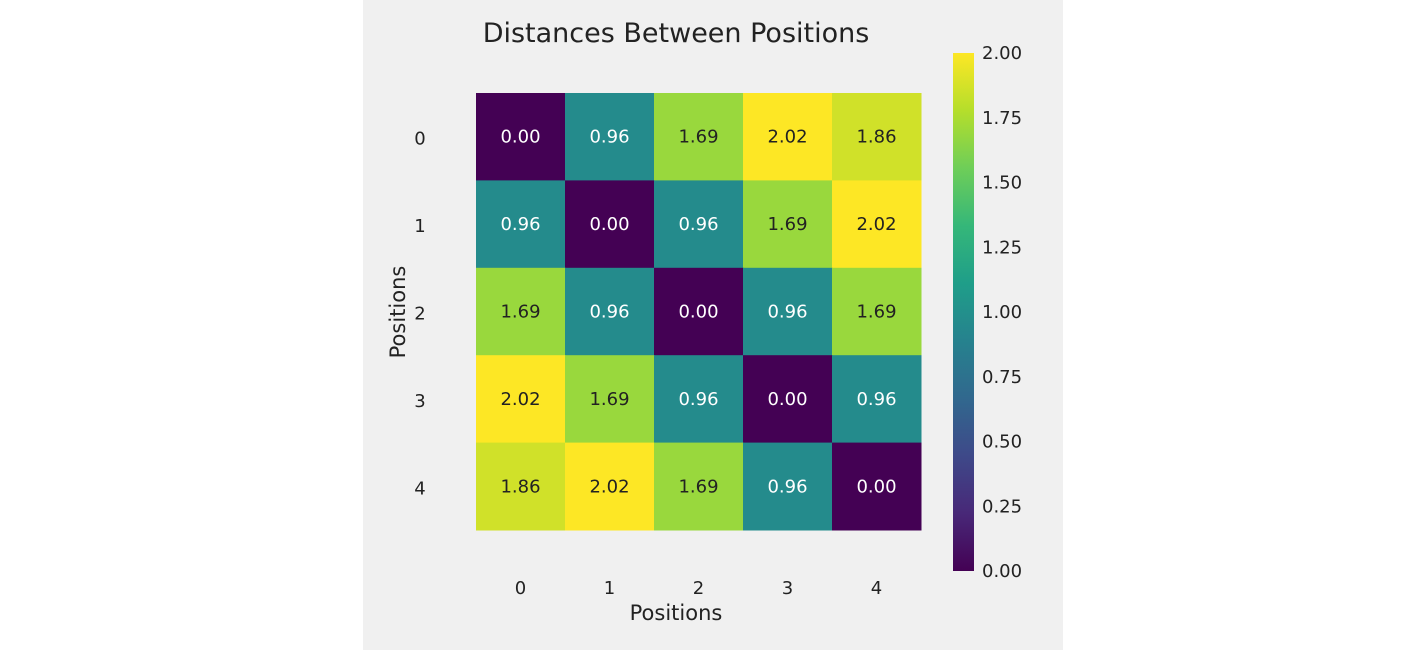 This screenshot has width=1426, height=650. I want to click on x-tick-label: 0, so click(520, 588).